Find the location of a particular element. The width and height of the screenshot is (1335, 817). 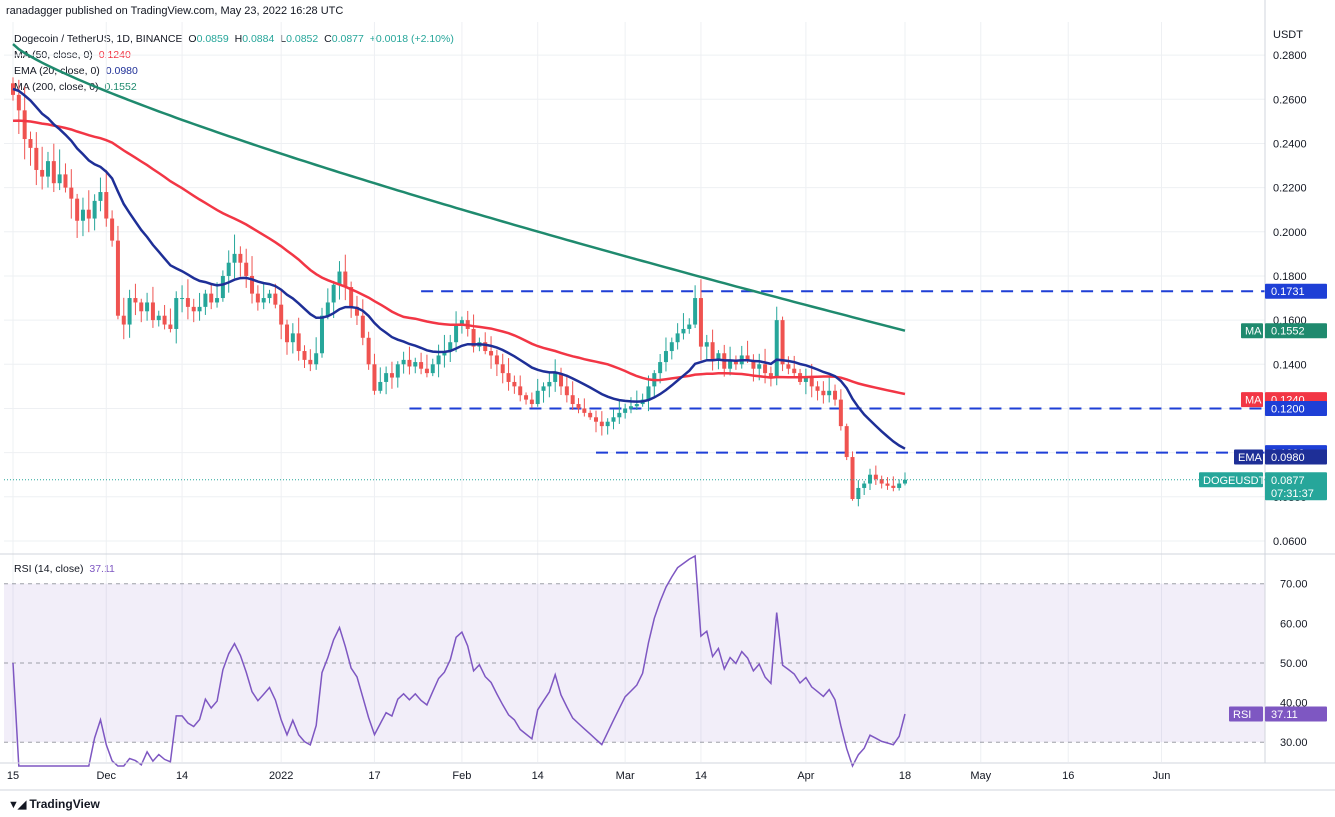

time-tick-label: Feb is located at coordinates (461, 776).